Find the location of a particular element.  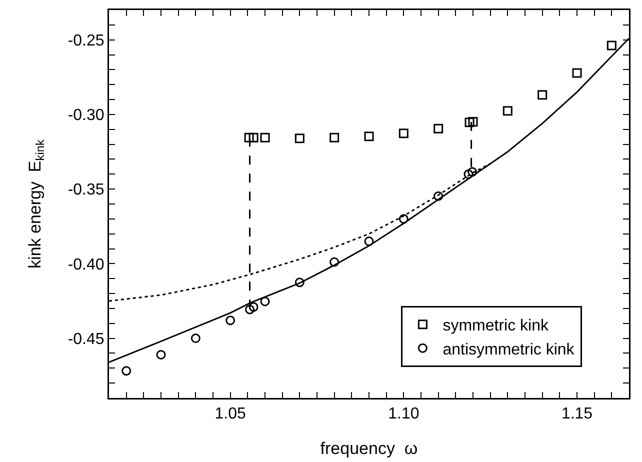

x-tick-label: 1.15 is located at coordinates (577, 414).